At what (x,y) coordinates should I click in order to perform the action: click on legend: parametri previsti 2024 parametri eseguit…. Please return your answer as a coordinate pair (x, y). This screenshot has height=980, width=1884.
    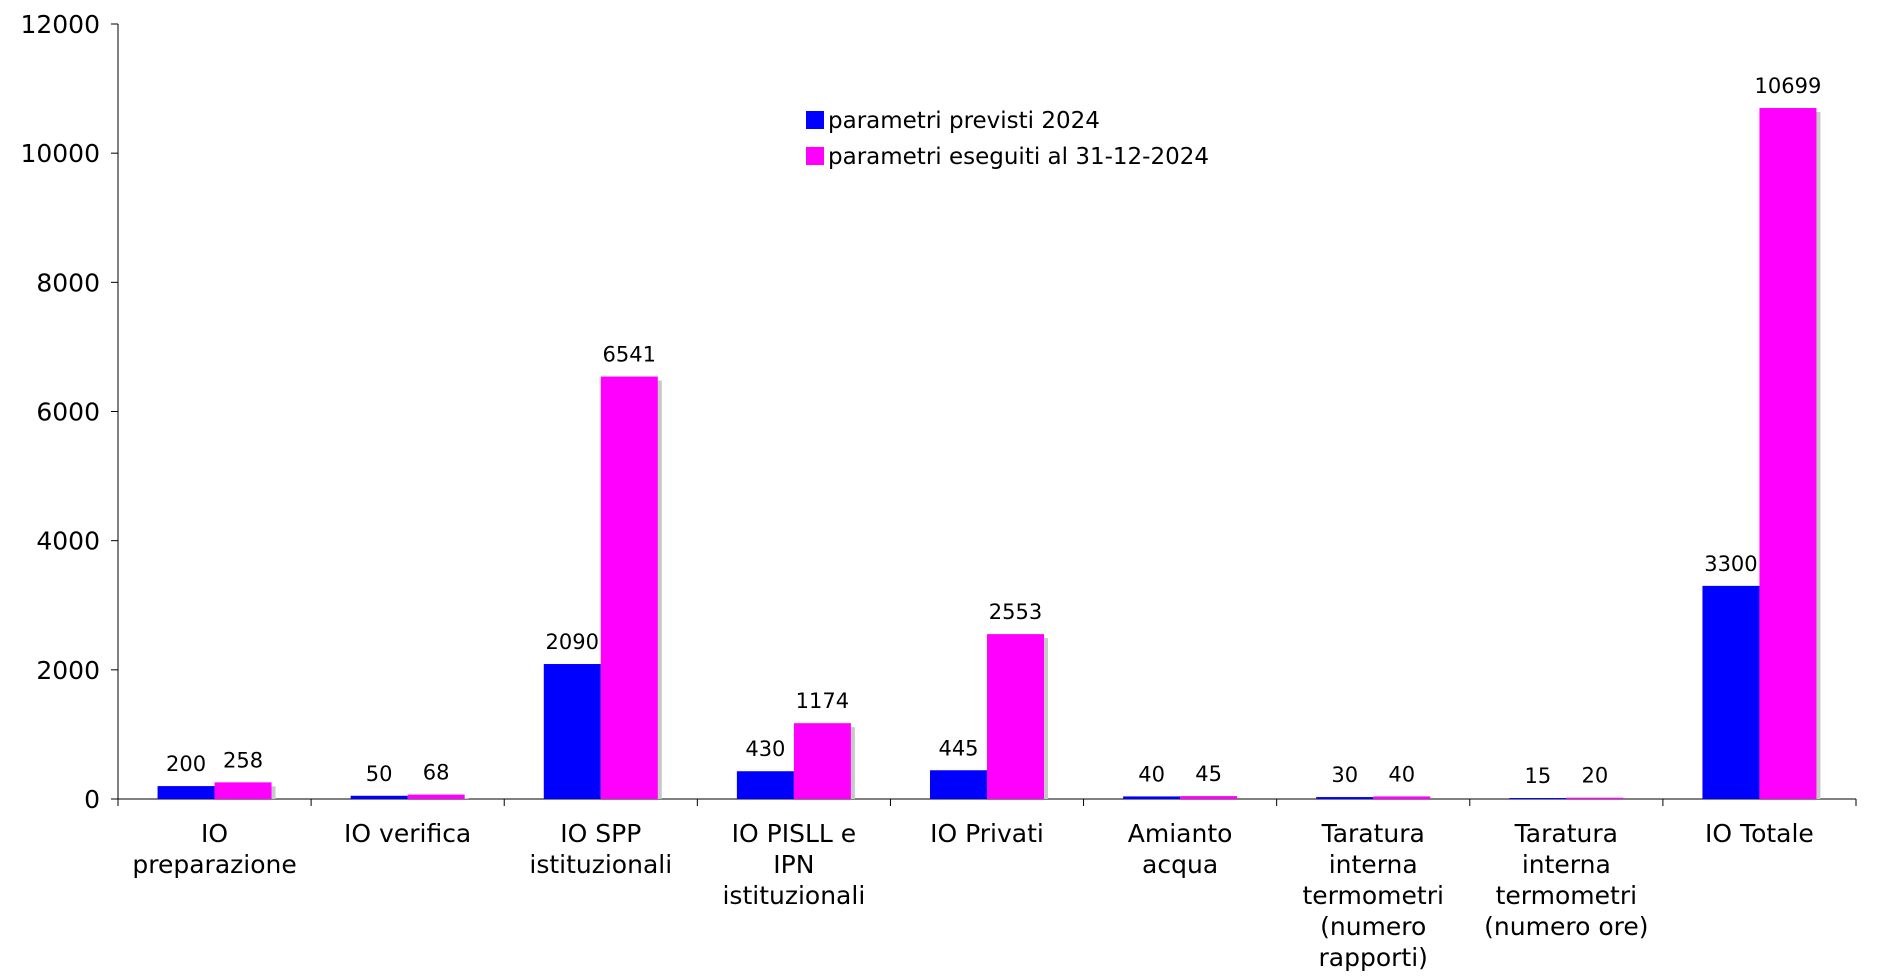
    Looking at the image, I should click on (1007, 139).